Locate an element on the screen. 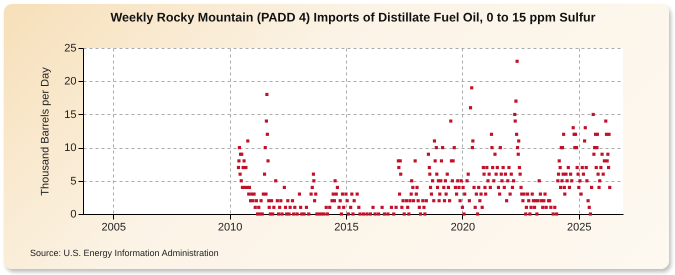 Image resolution: width=675 pixels, height=275 pixels. y-axis-title: Thousand Barrels per Day is located at coordinates (45, 131).